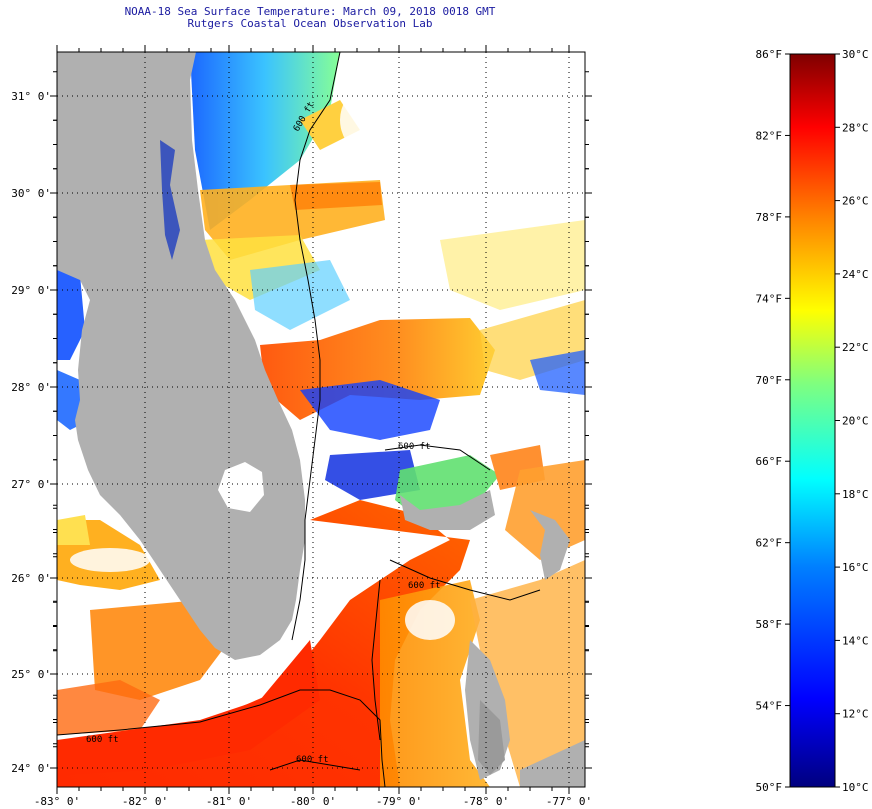 The image size is (872, 809). I want to click on lon-label: -79° 0', so click(399, 801).